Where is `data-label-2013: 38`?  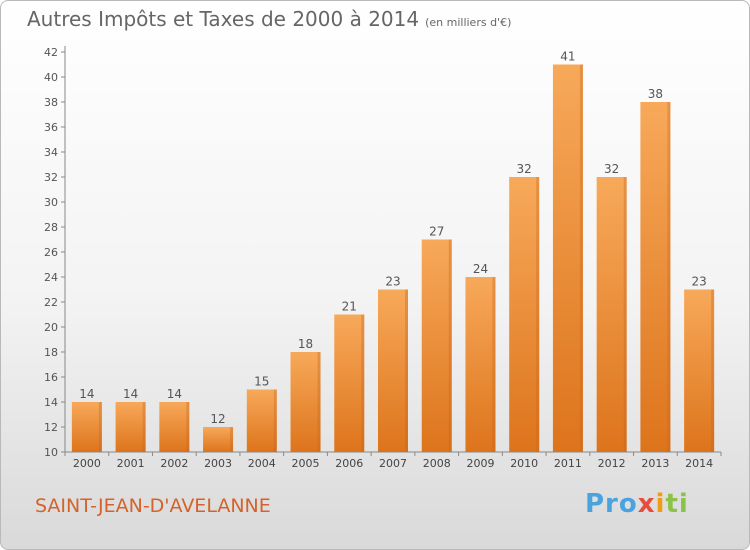 data-label-2013: 38 is located at coordinates (655, 94).